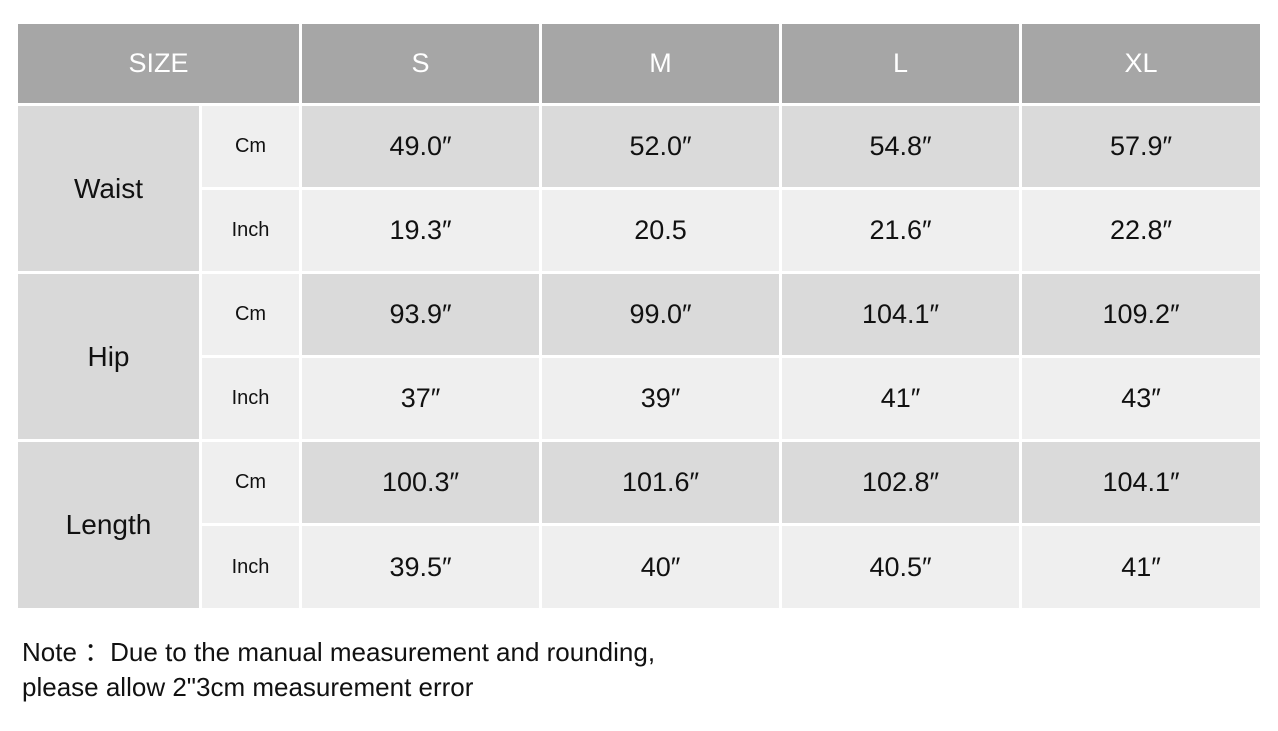 Image resolution: width=1278 pixels, height=731 pixels. Describe the element at coordinates (420, 398) in the screenshot. I see `value-cell: 37″` at that location.